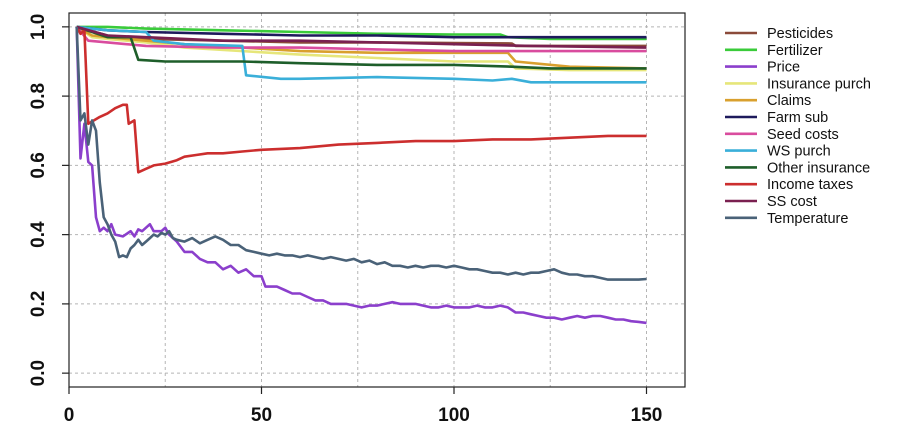 This screenshot has height=430, width=923. I want to click on y-tick-label: 0.6, so click(38, 165).